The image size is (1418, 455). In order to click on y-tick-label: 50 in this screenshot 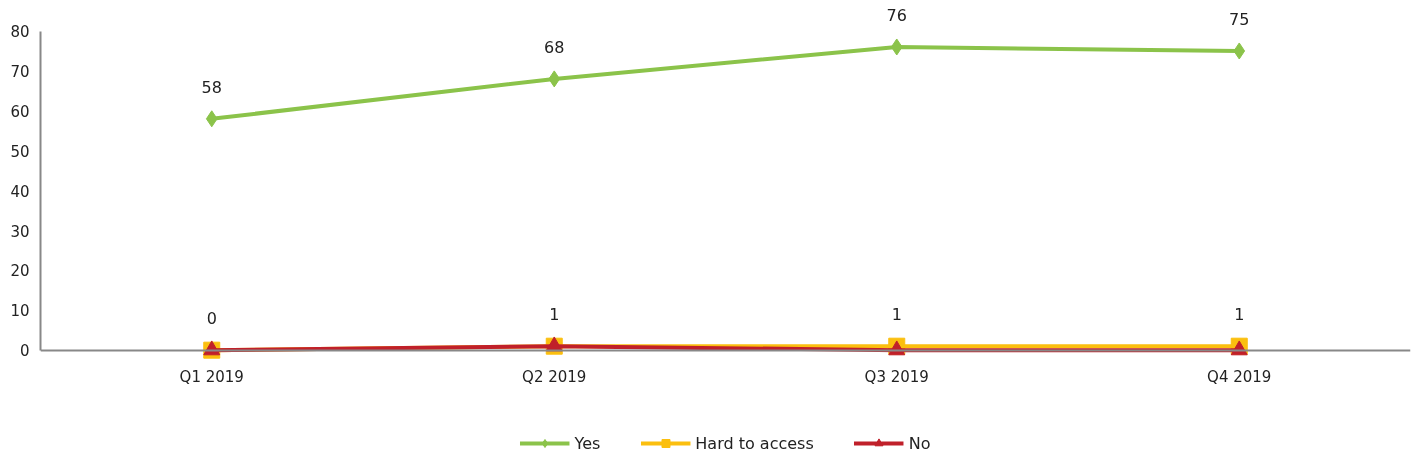, I will do `click(20, 151)`.